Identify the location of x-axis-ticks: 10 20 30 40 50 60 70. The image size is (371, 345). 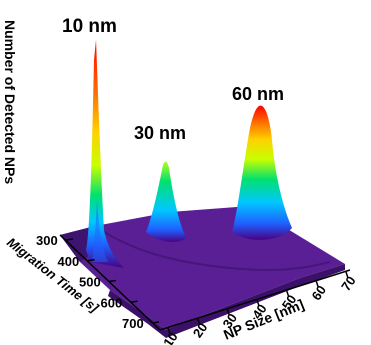
(259, 308).